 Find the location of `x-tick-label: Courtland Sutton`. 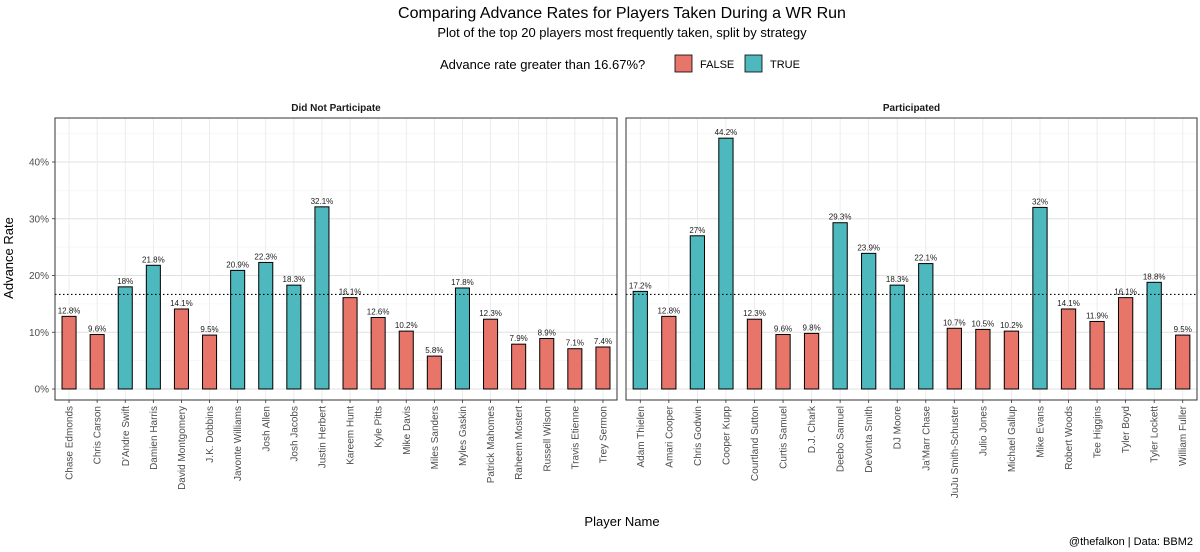

x-tick-label: Courtland Sutton is located at coordinates (755, 443).